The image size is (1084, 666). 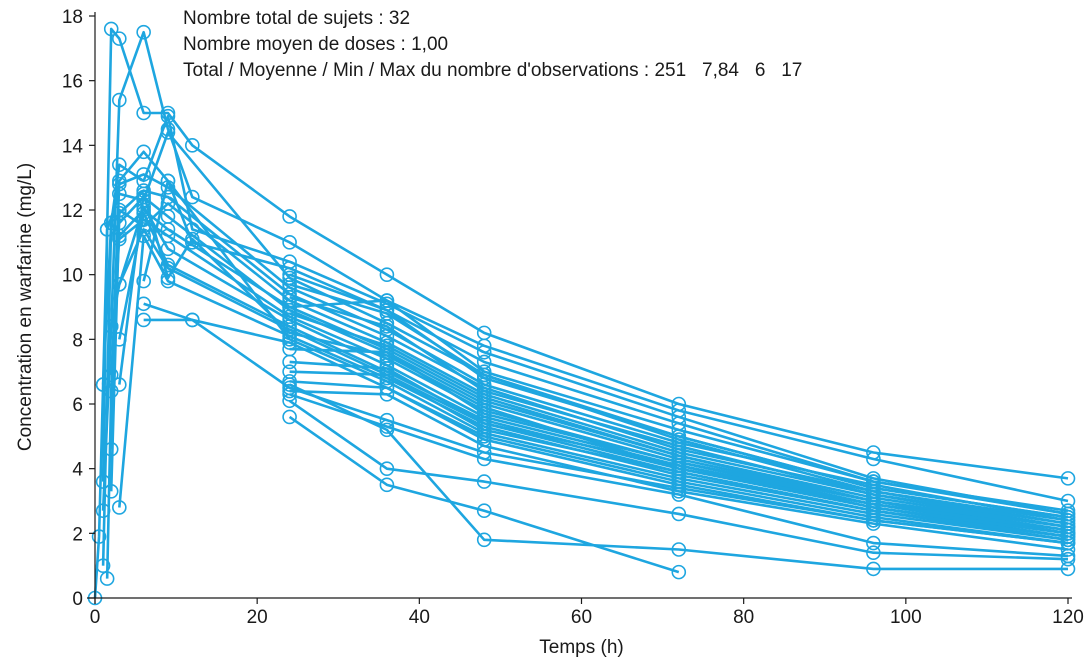 I want to click on y-tick-label: 0, so click(x=77, y=599).